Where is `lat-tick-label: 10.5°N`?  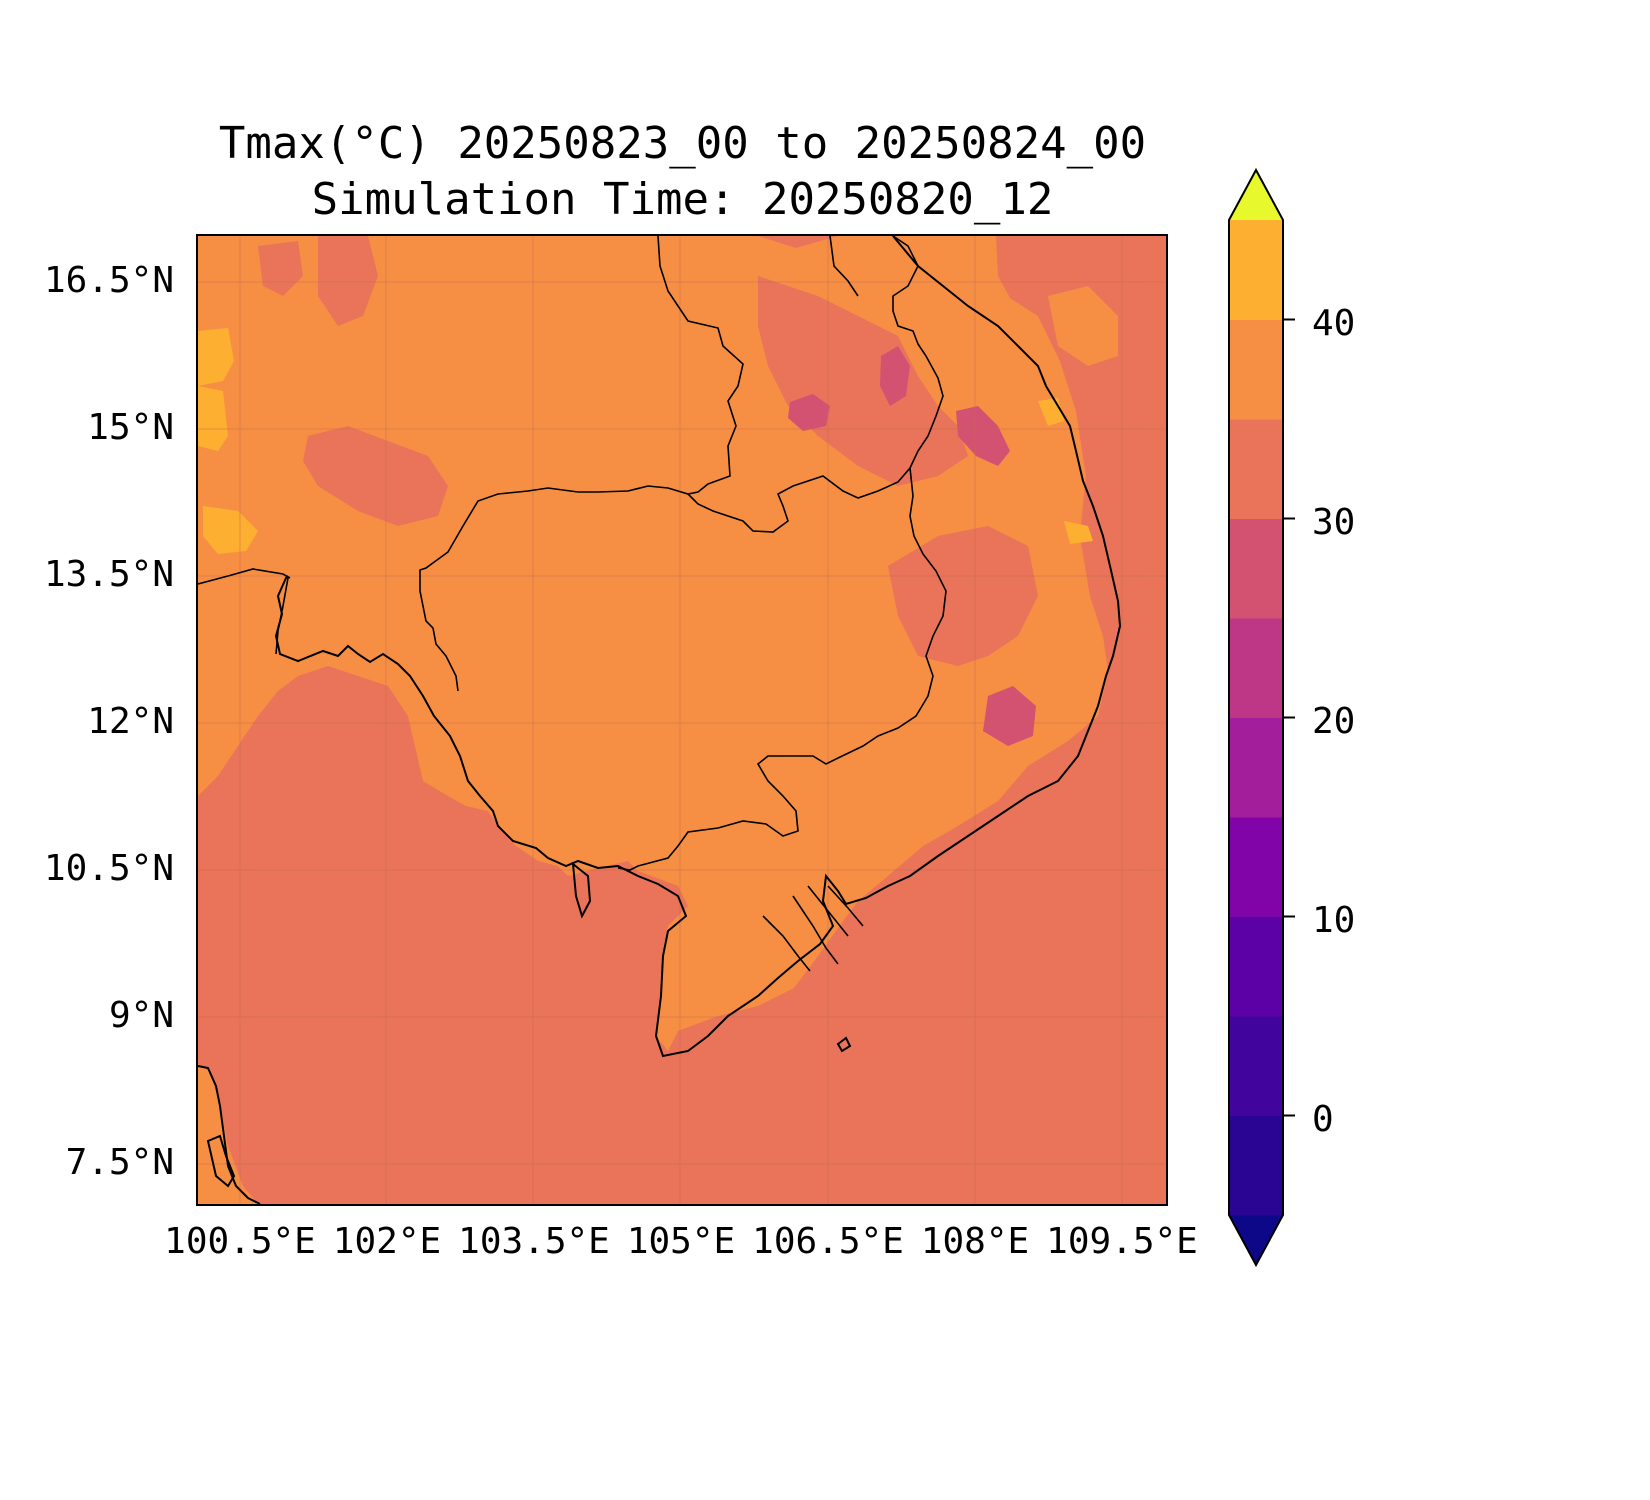
lat-tick-label: 10.5°N is located at coordinates (108, 868).